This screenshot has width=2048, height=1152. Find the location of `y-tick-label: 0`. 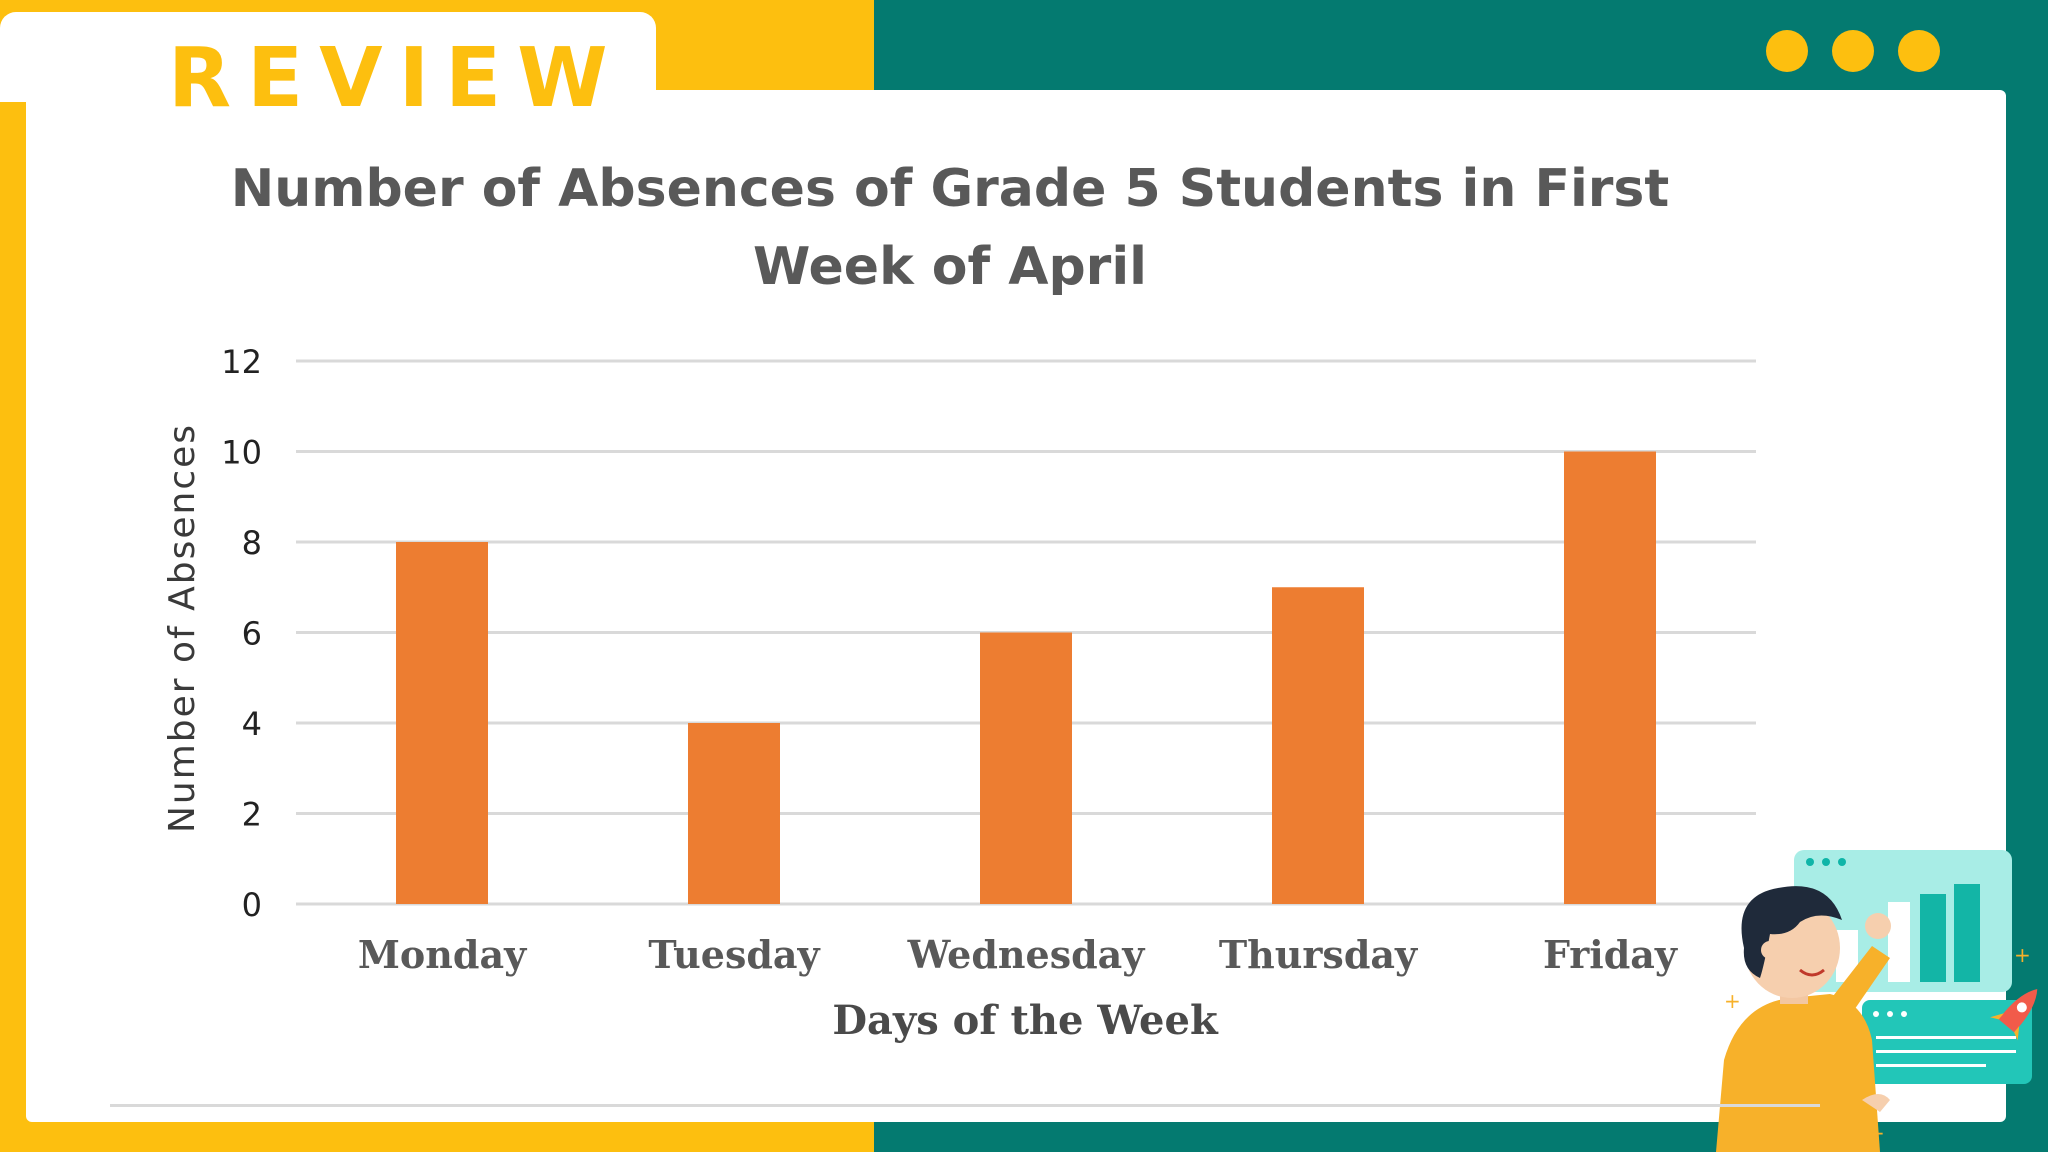

y-tick-label: 0 is located at coordinates (252, 905).